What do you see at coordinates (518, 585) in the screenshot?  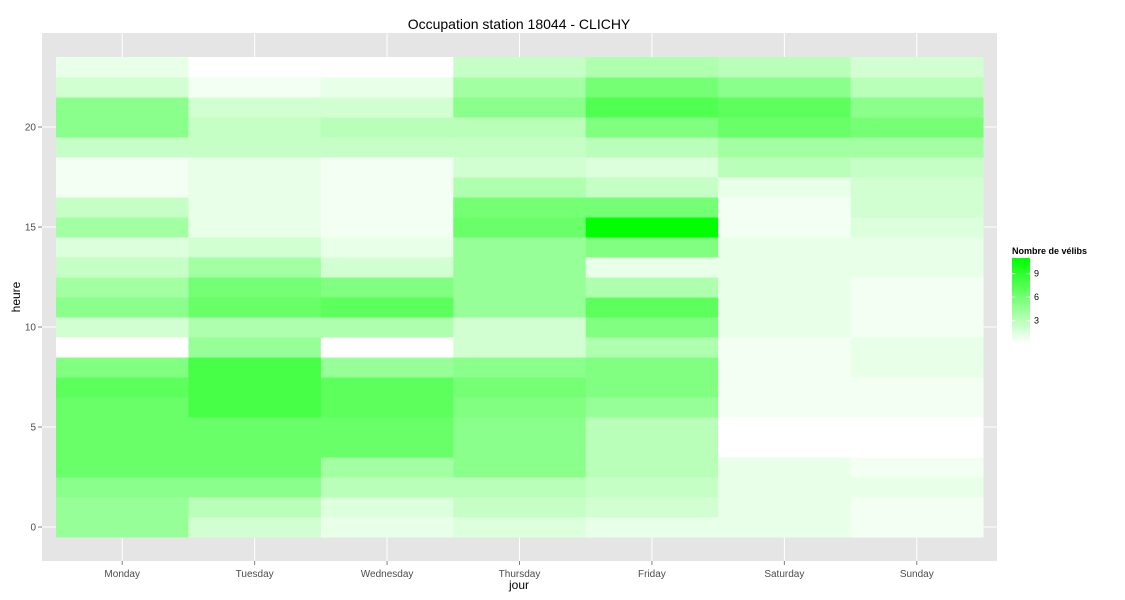 I see `x-axis-title: jour` at bounding box center [518, 585].